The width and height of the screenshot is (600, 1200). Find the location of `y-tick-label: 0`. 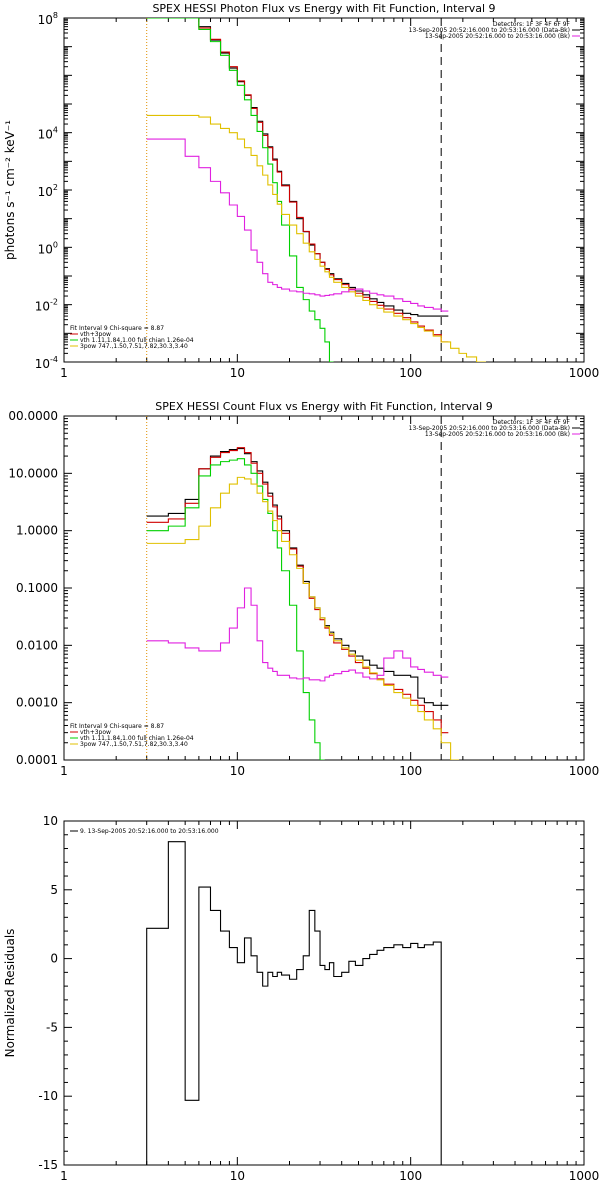

y-tick-label: 0 is located at coordinates (54, 959).